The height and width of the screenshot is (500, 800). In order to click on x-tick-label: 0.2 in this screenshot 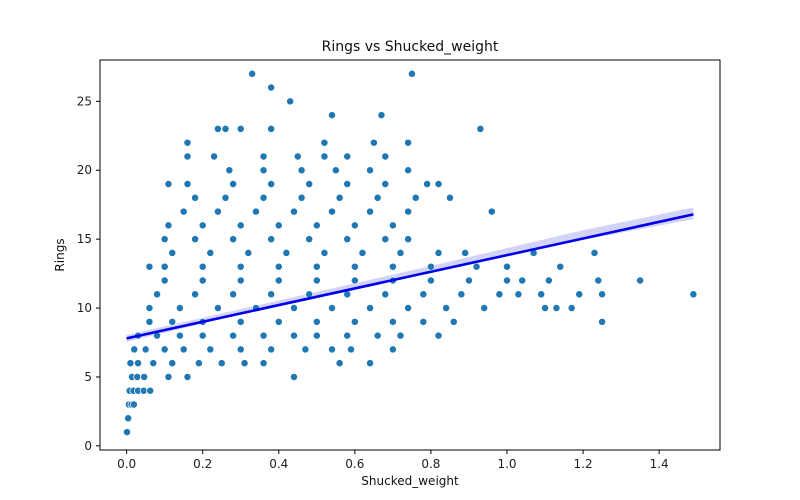, I will do `click(202, 464)`.